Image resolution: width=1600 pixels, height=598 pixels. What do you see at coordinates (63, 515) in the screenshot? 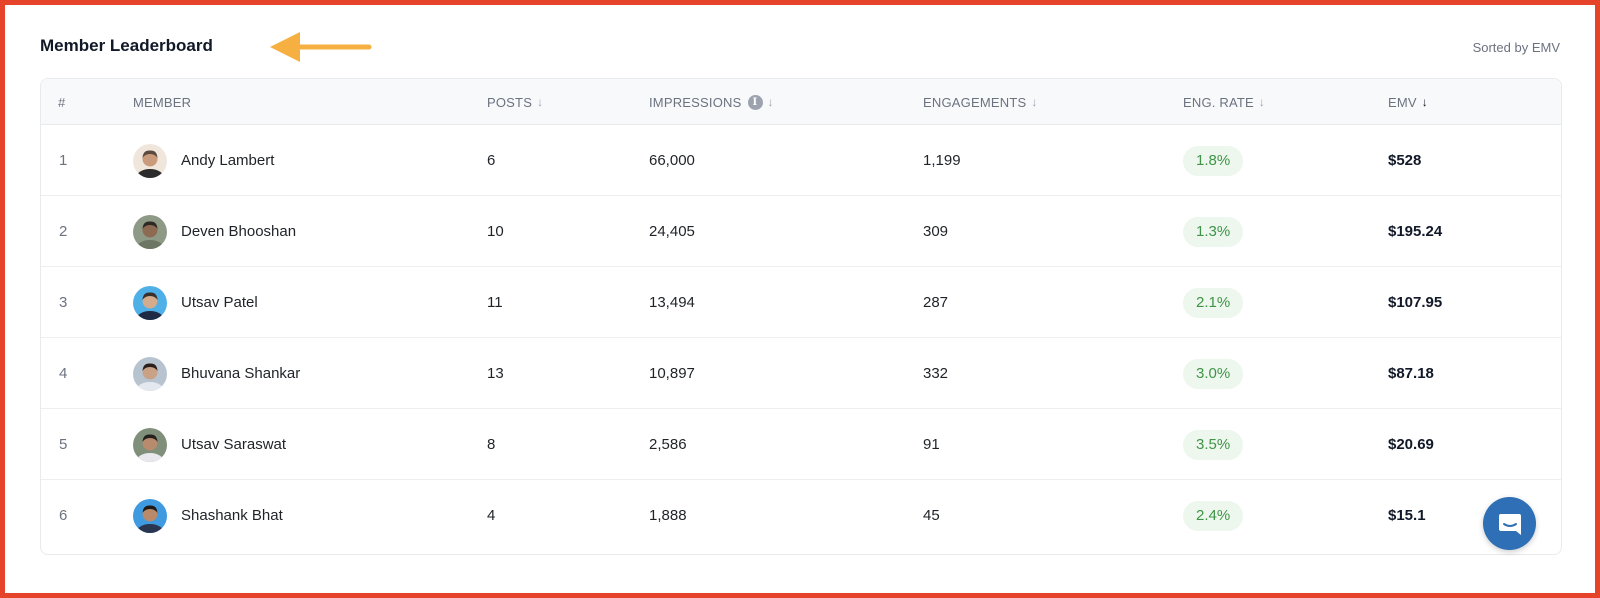
I see `rank-cell: 6` at bounding box center [63, 515].